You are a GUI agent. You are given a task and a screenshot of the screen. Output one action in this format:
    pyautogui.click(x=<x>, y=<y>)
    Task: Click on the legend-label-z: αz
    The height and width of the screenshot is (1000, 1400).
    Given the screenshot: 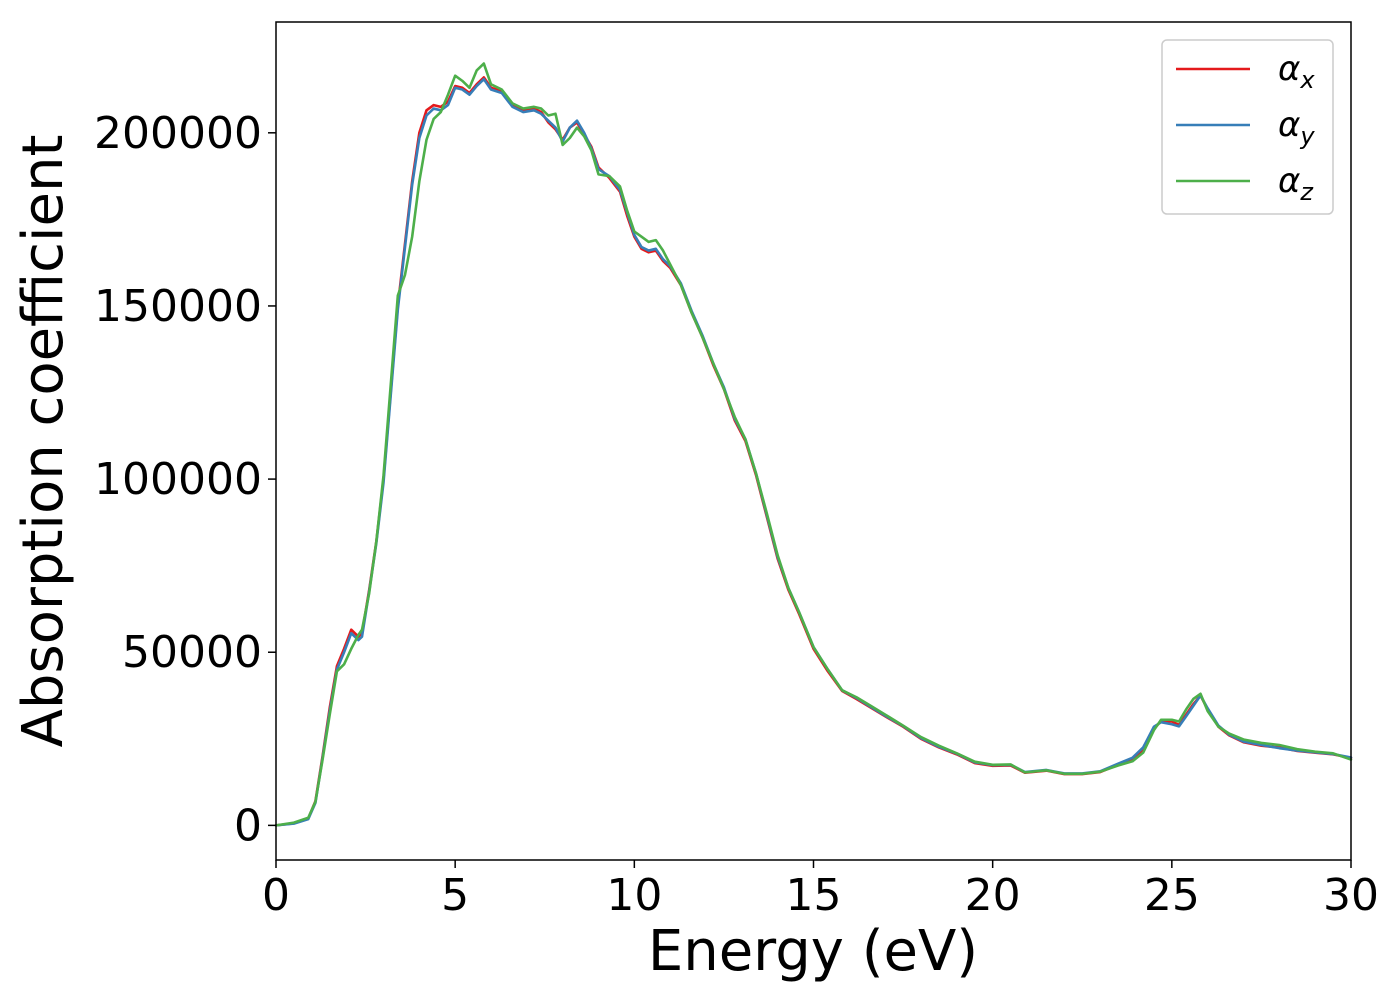 What is the action you would take?
    pyautogui.click(x=1296, y=183)
    